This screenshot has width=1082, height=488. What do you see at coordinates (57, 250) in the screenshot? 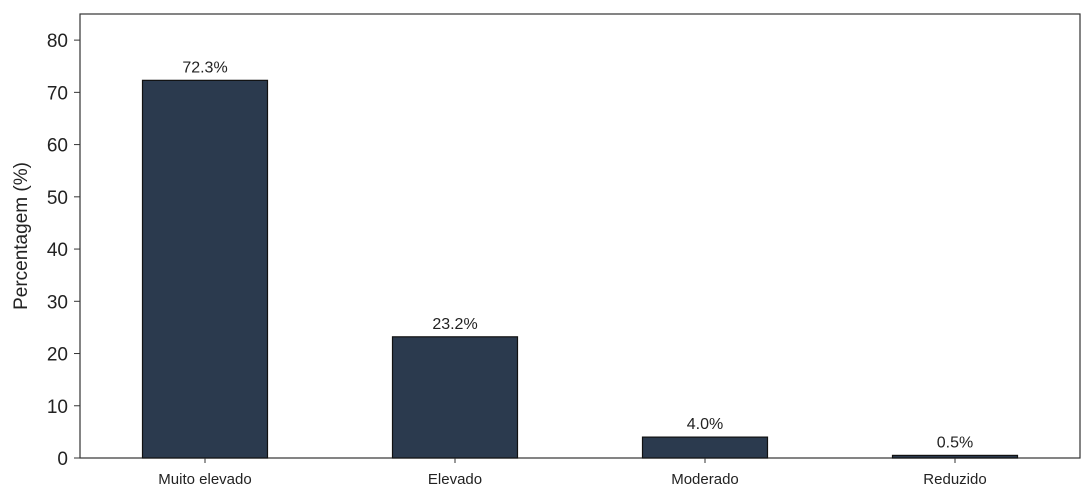
I see `y-tick-label: 40` at bounding box center [57, 250].